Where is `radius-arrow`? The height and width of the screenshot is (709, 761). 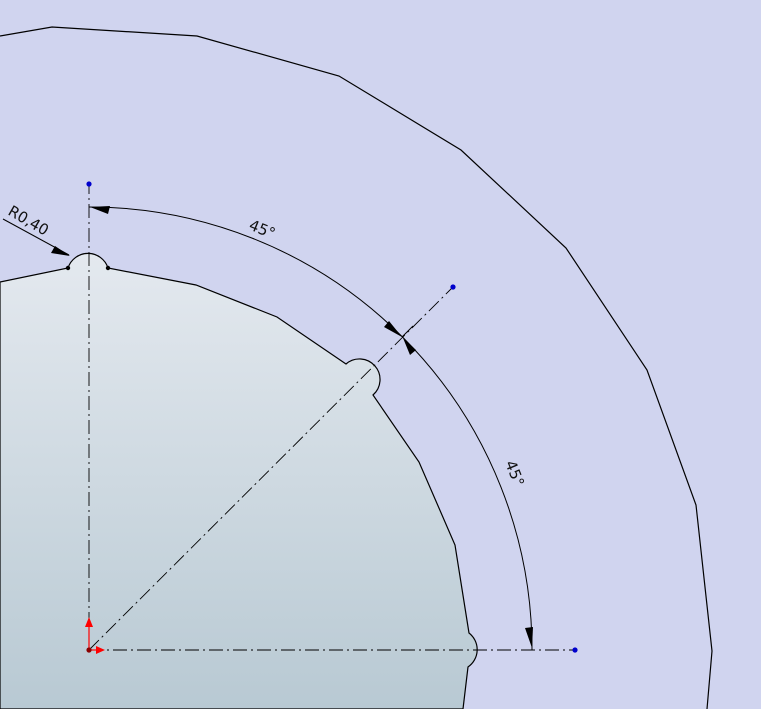
radius-arrow is located at coordinates (60, 251).